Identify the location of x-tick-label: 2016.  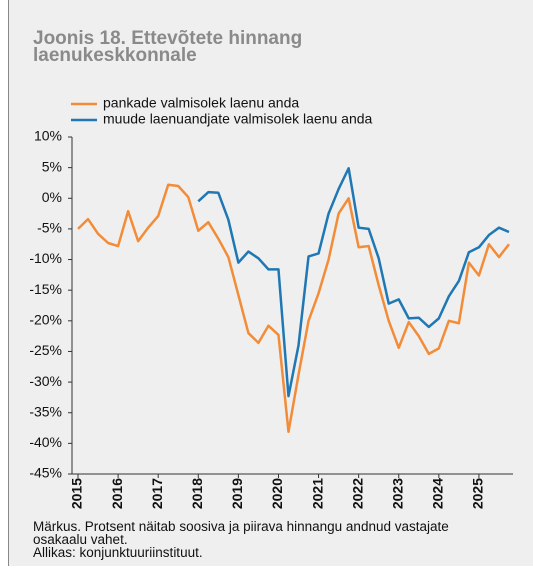
(117, 493).